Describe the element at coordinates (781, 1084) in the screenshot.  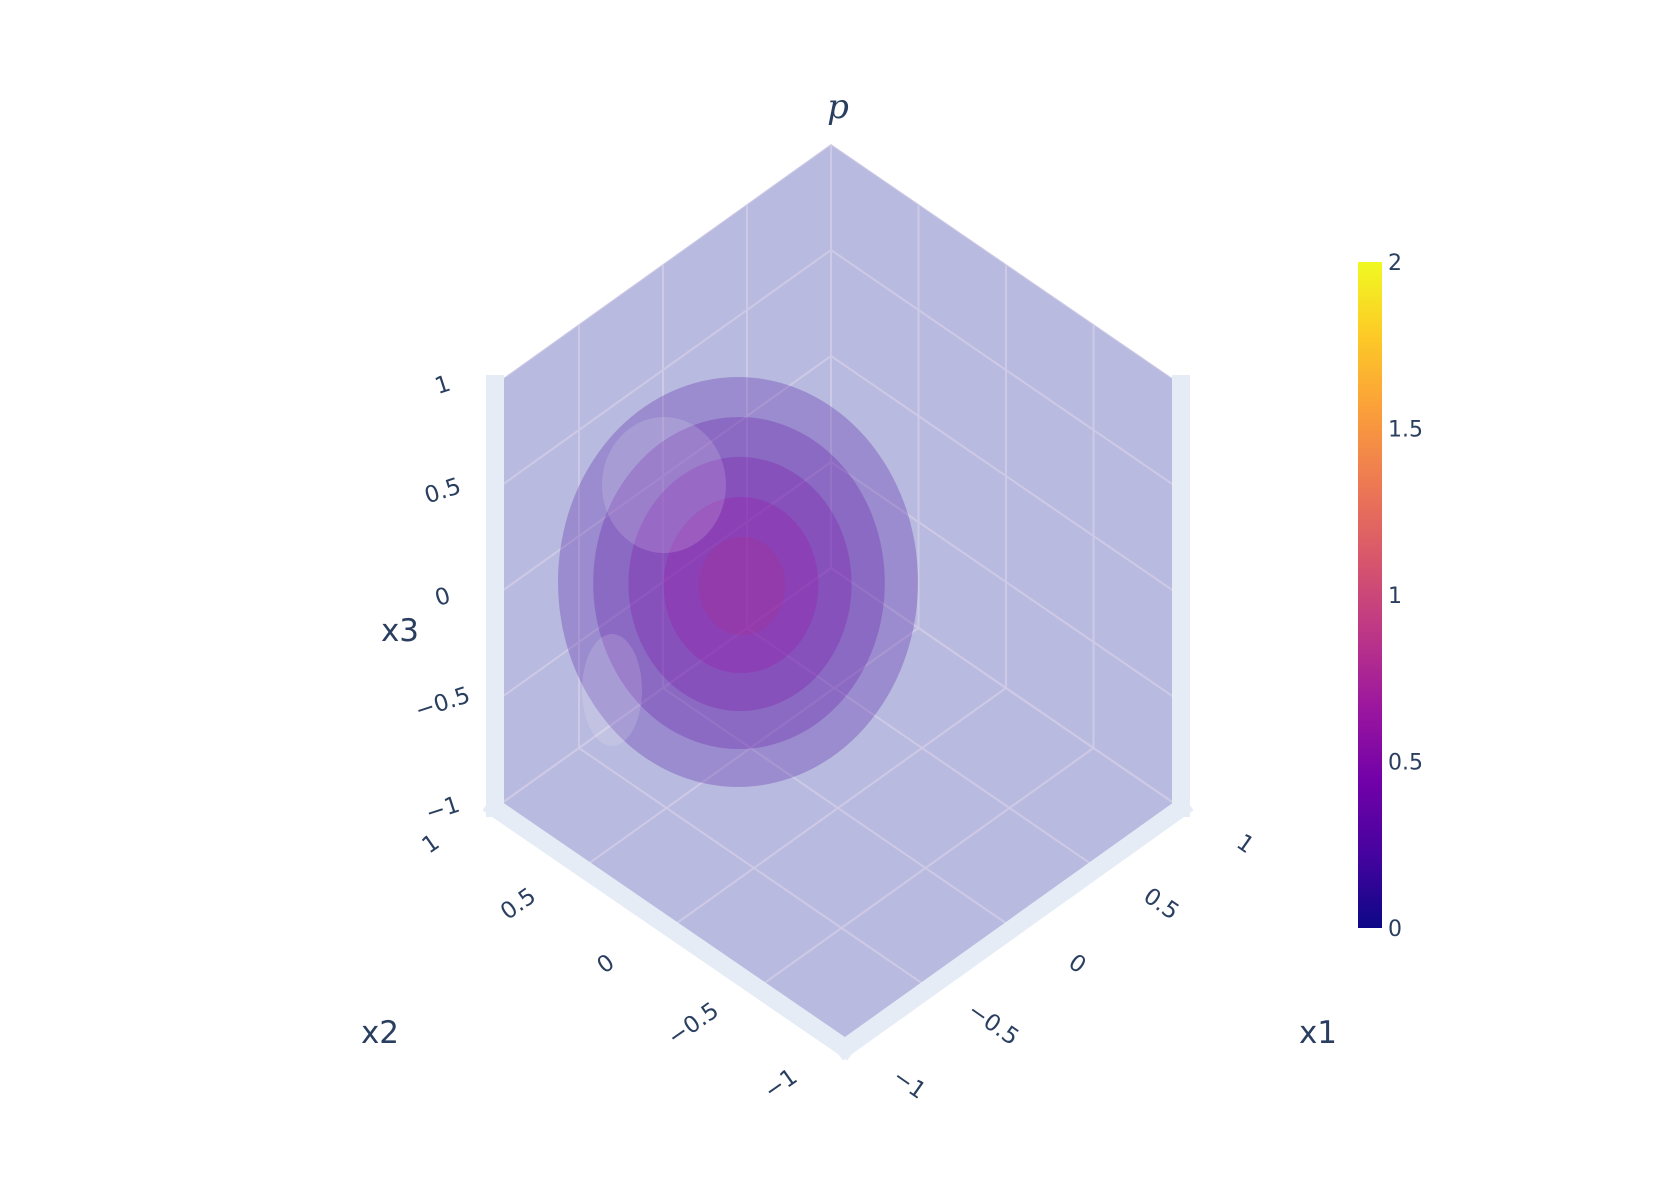
I see `x2-tick-label: −1` at that location.